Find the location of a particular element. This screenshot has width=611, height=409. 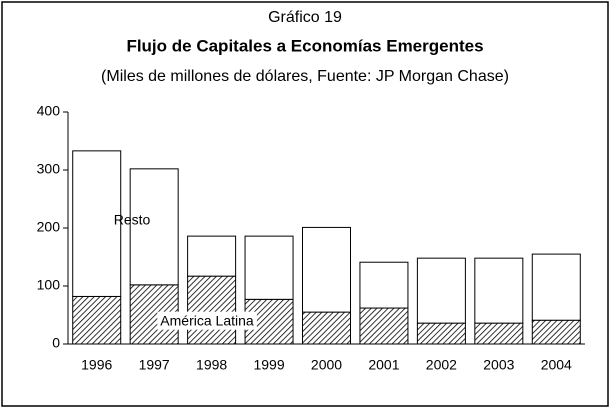

legend-label-bg is located at coordinates (207, 320).